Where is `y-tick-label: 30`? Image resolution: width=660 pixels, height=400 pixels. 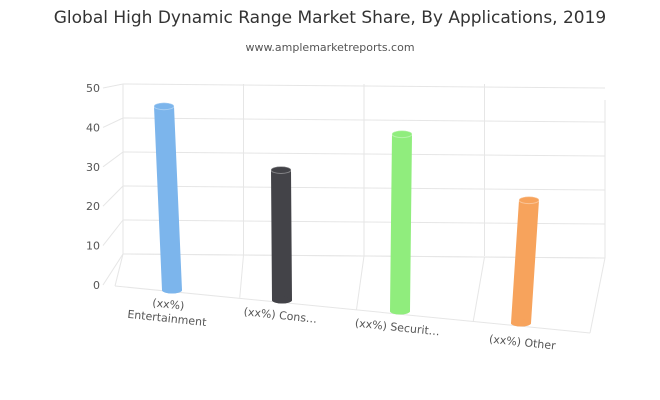
y-tick-label: 30 is located at coordinates (93, 167).